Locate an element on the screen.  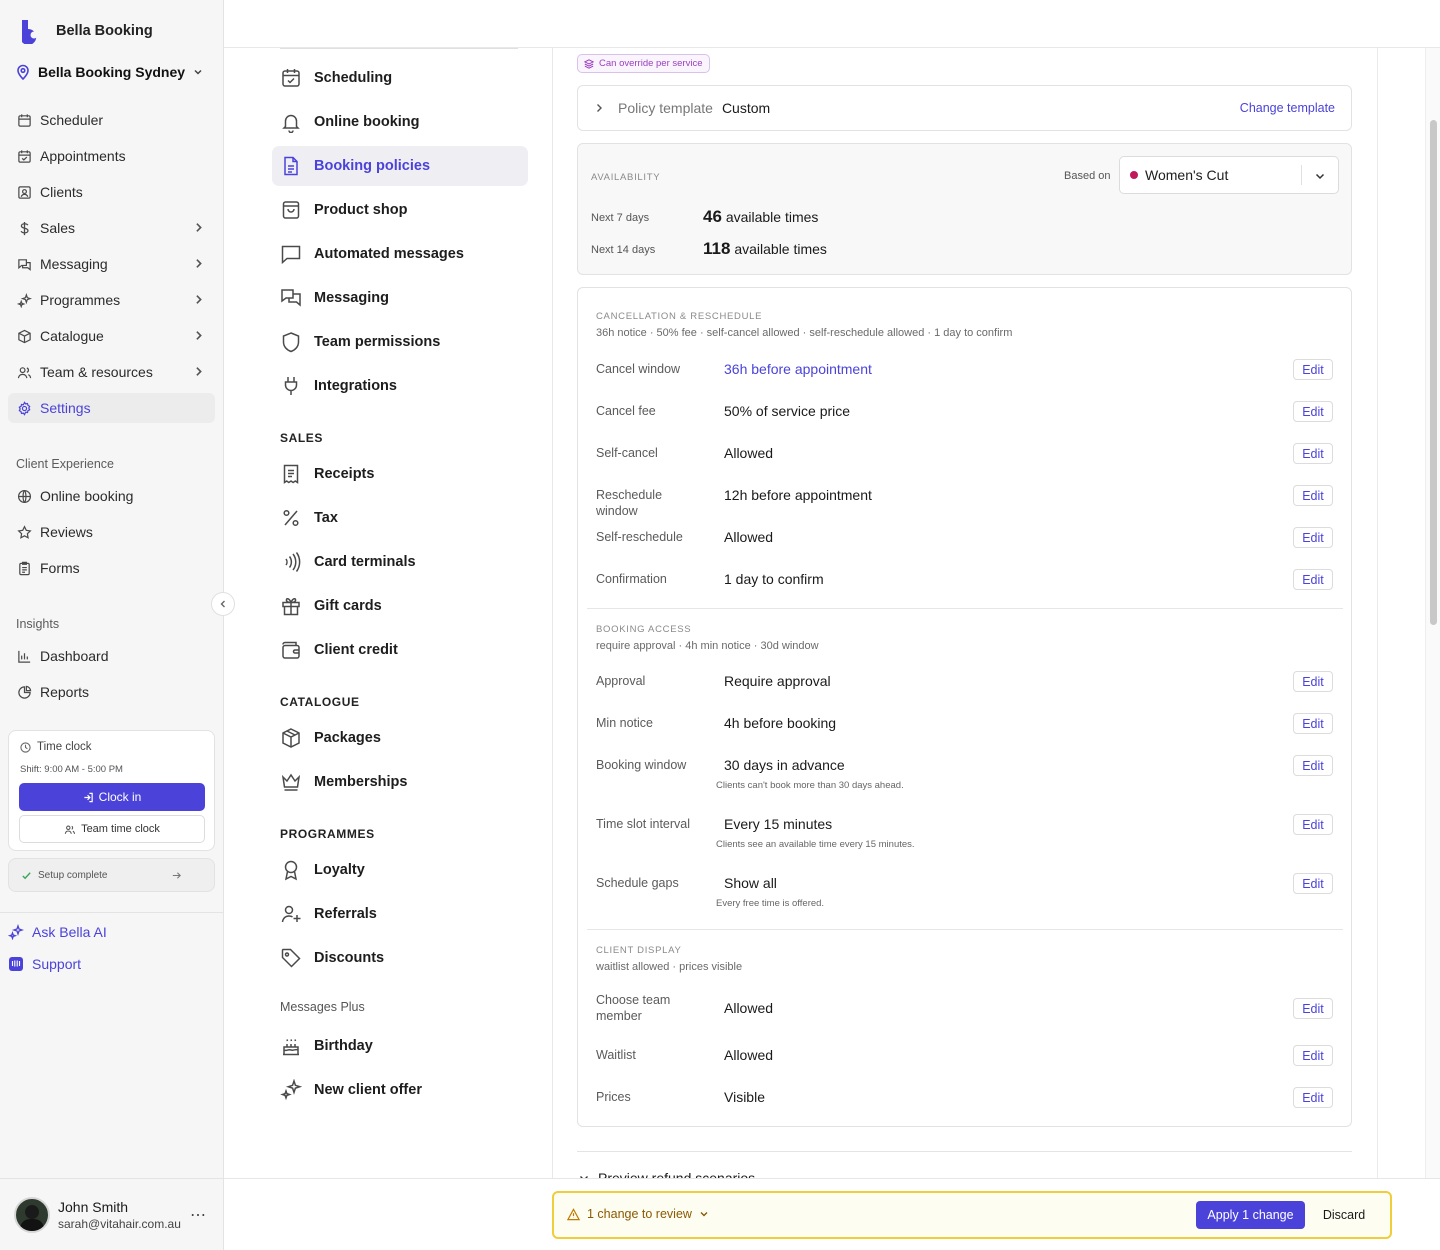
menu-online-booking: Online booking is located at coordinates (400, 122).